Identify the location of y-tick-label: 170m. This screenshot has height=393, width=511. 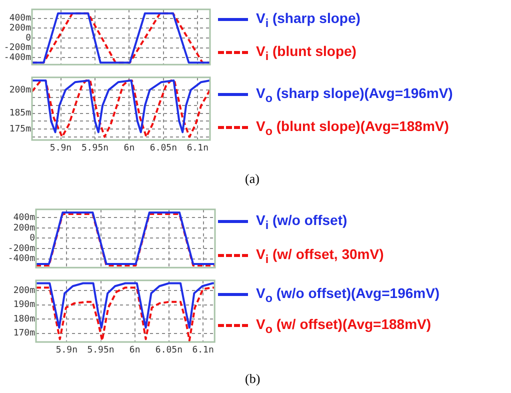
(24, 333).